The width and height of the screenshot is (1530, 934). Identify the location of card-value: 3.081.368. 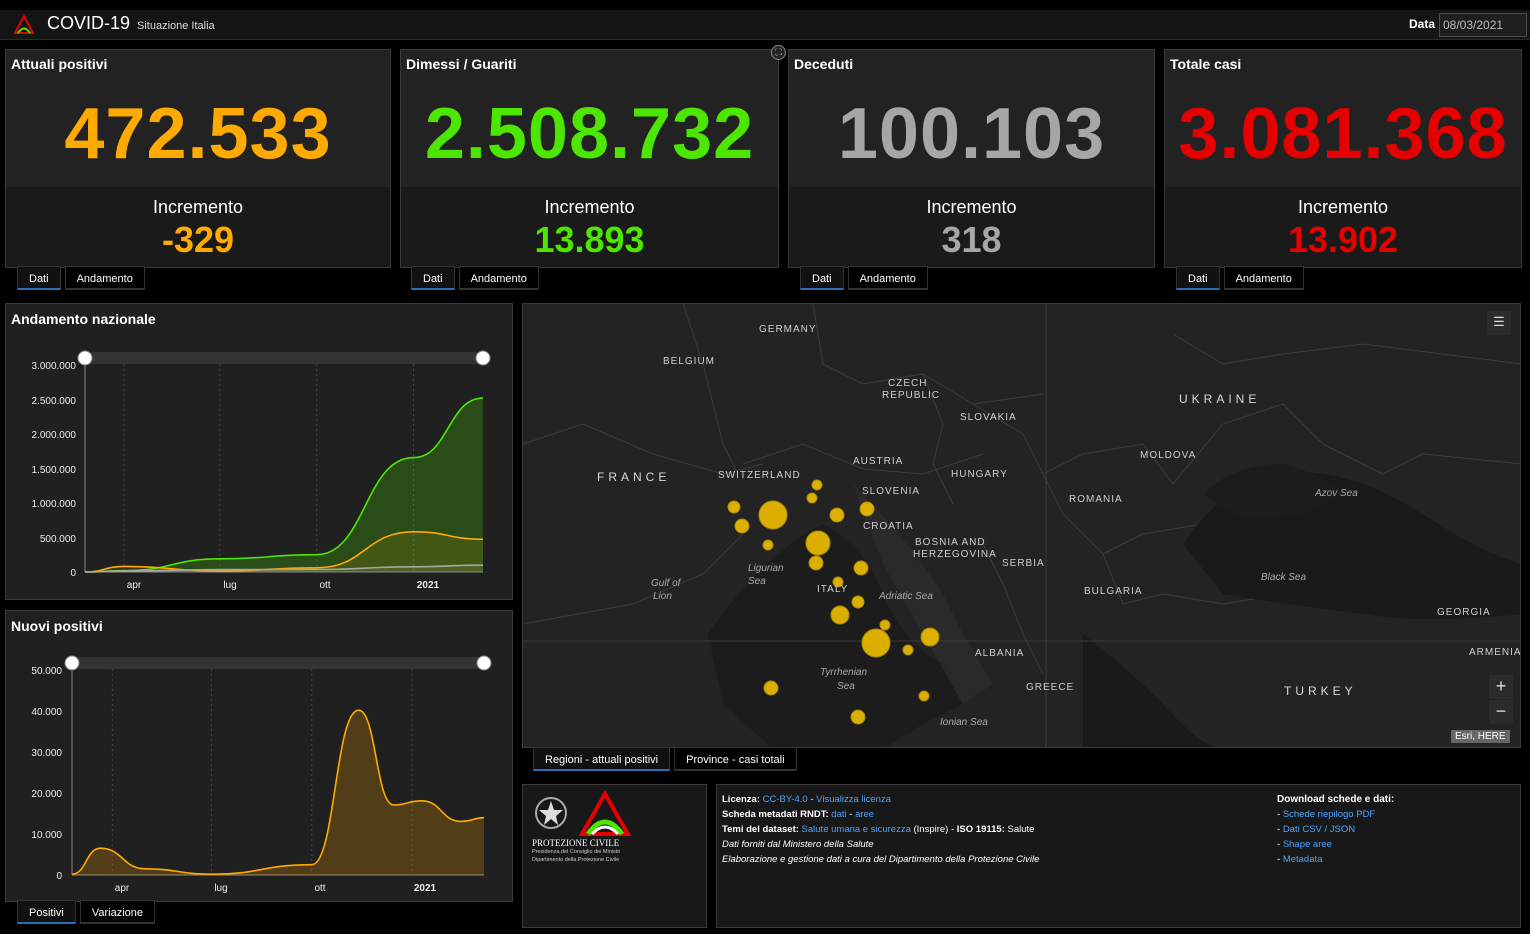
(1343, 134).